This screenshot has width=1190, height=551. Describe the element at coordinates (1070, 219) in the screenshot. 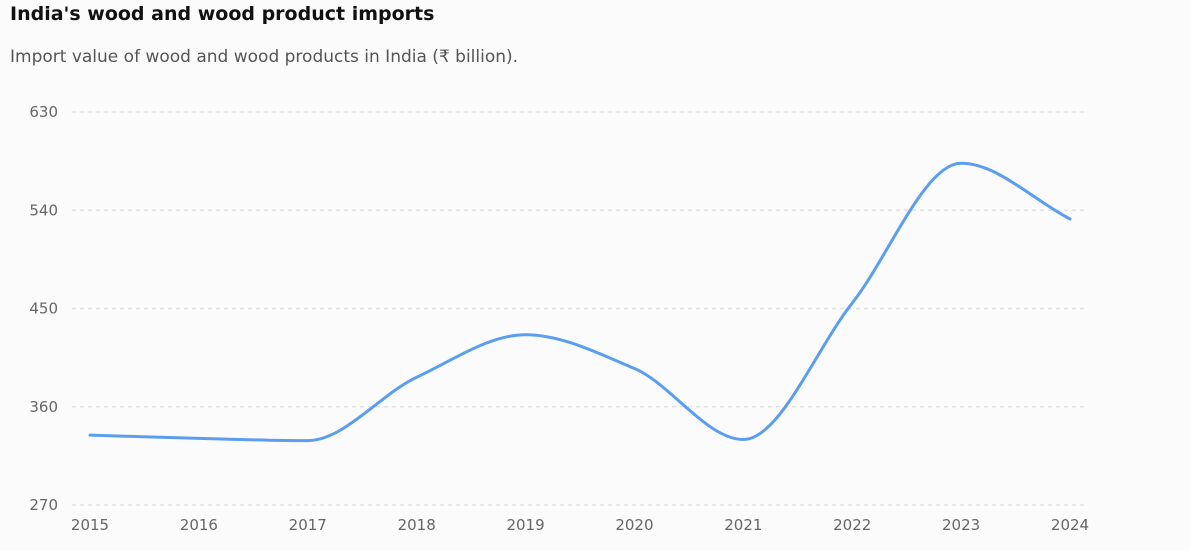

I see `data-point-2024` at that location.